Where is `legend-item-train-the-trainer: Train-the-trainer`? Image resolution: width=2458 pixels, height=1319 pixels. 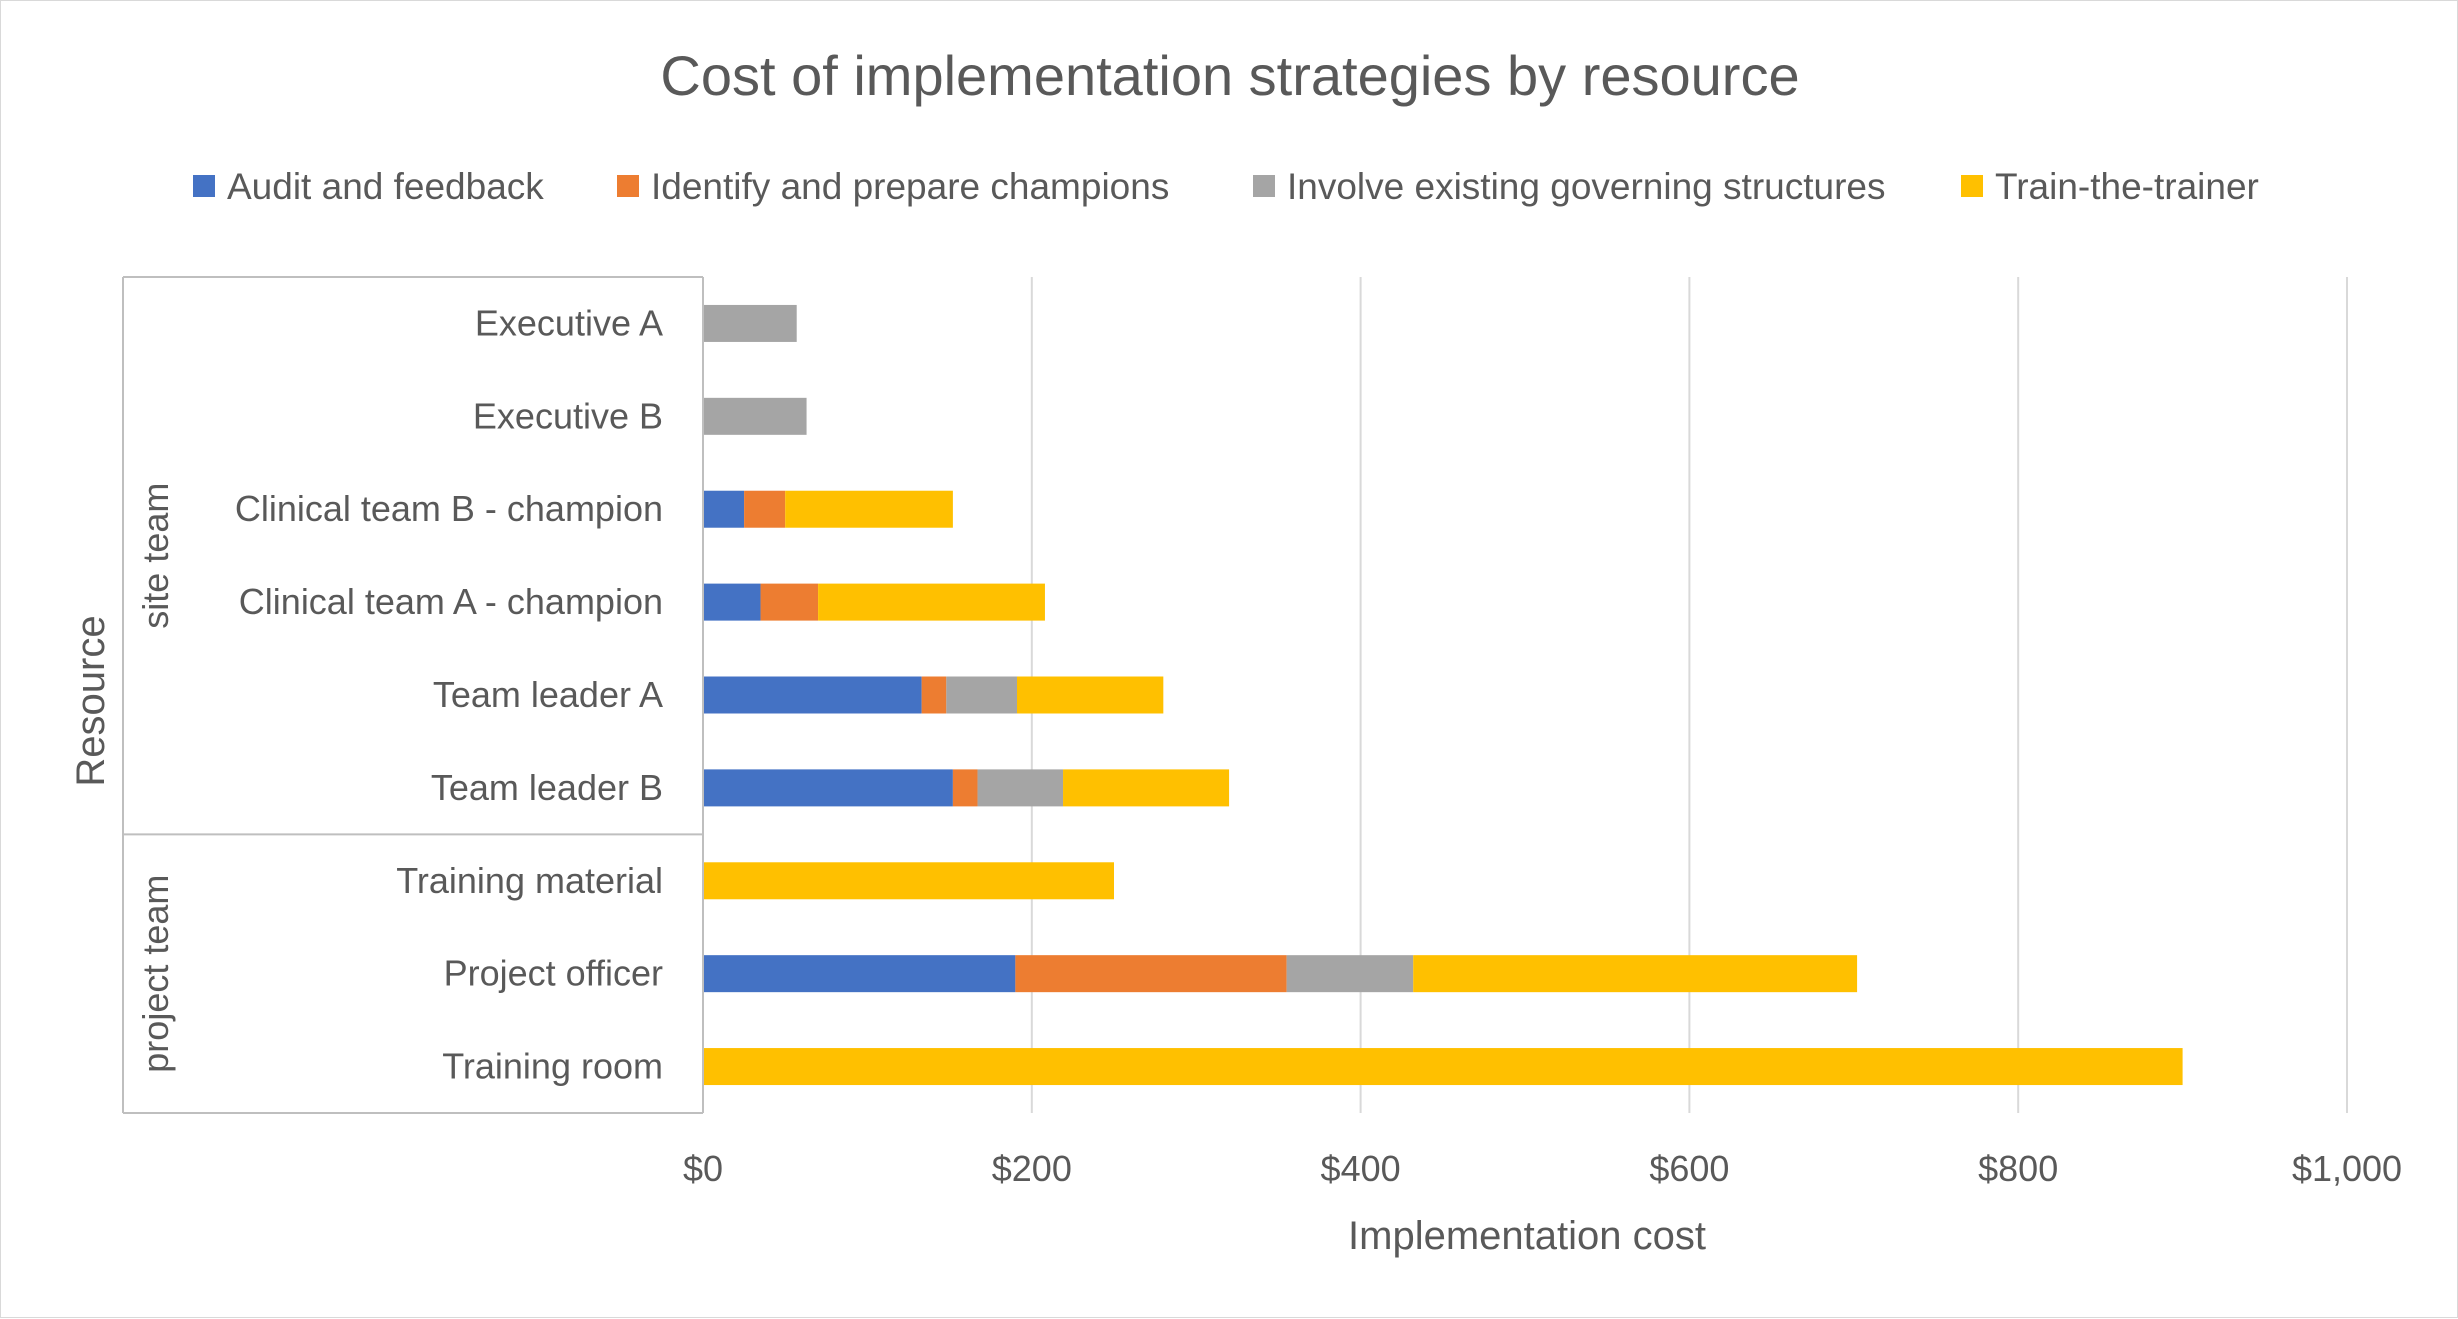 legend-item-train-the-trainer: Train-the-trainer is located at coordinates (2110, 186).